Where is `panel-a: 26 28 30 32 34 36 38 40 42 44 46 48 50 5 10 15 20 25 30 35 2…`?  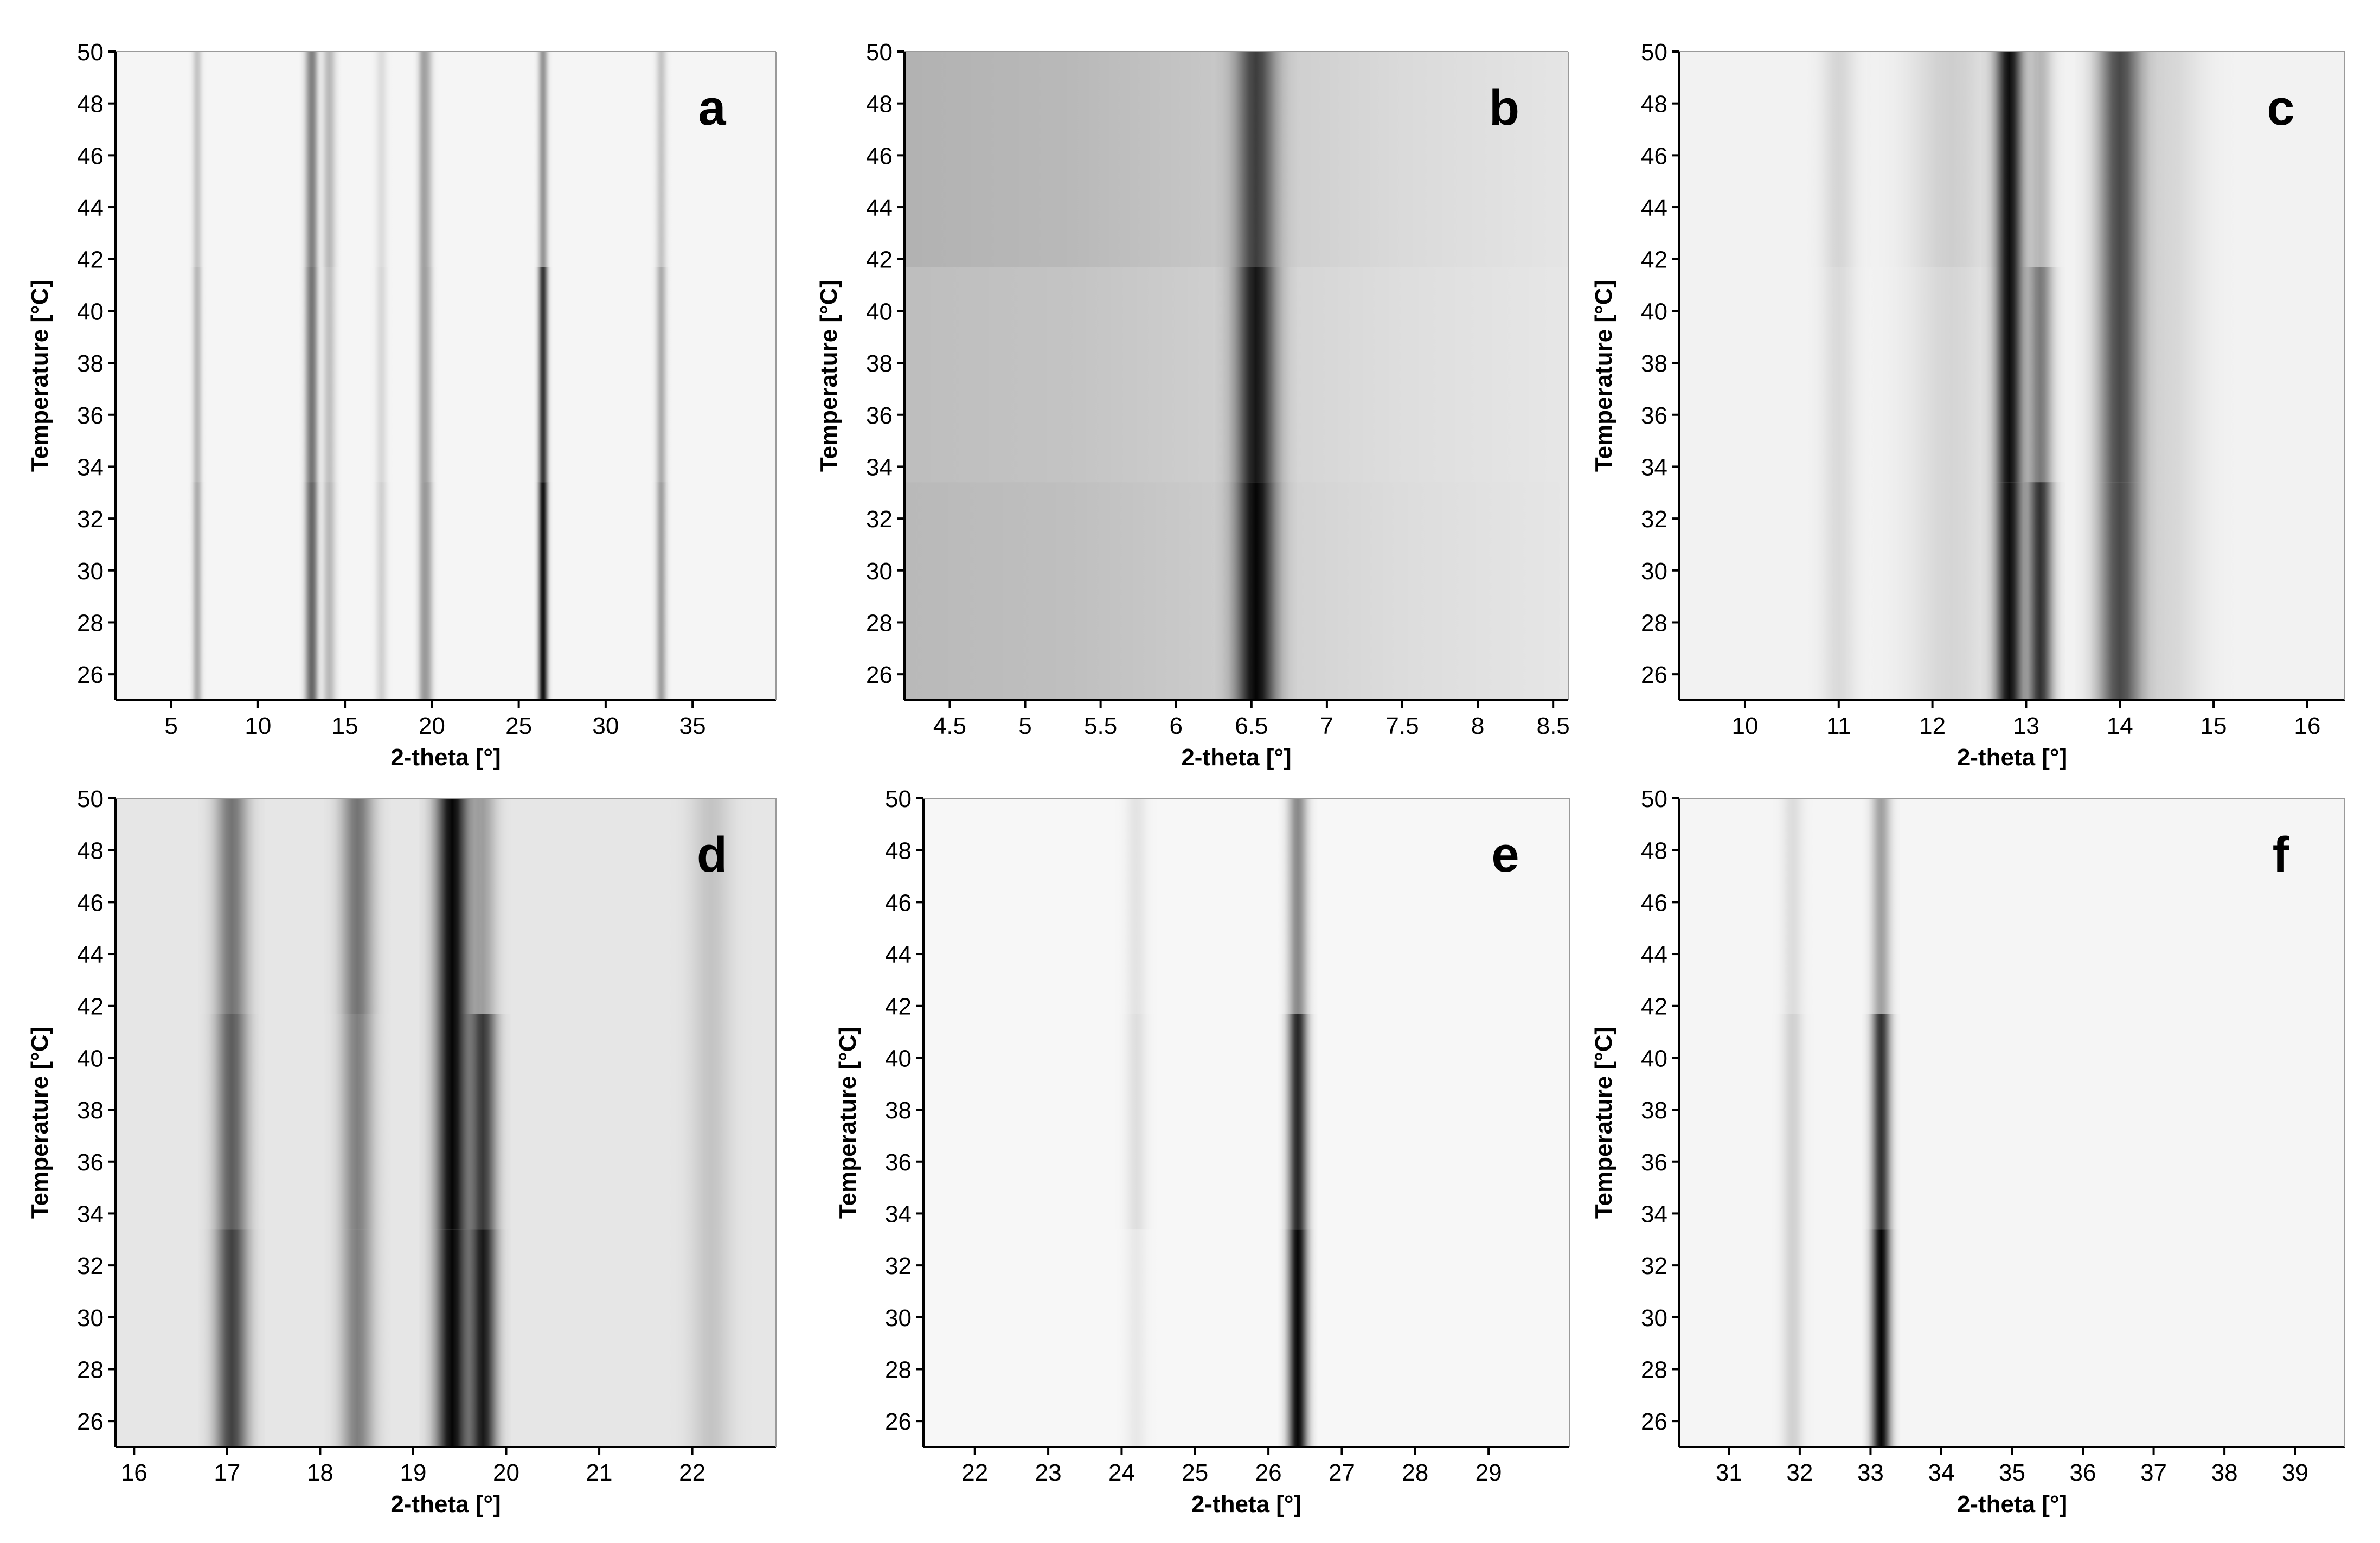
panel-a: 26 28 30 32 34 36 38 40 42 44 46 48 50 5 10 15 20 25 30 35 2… is located at coordinates (402, 405).